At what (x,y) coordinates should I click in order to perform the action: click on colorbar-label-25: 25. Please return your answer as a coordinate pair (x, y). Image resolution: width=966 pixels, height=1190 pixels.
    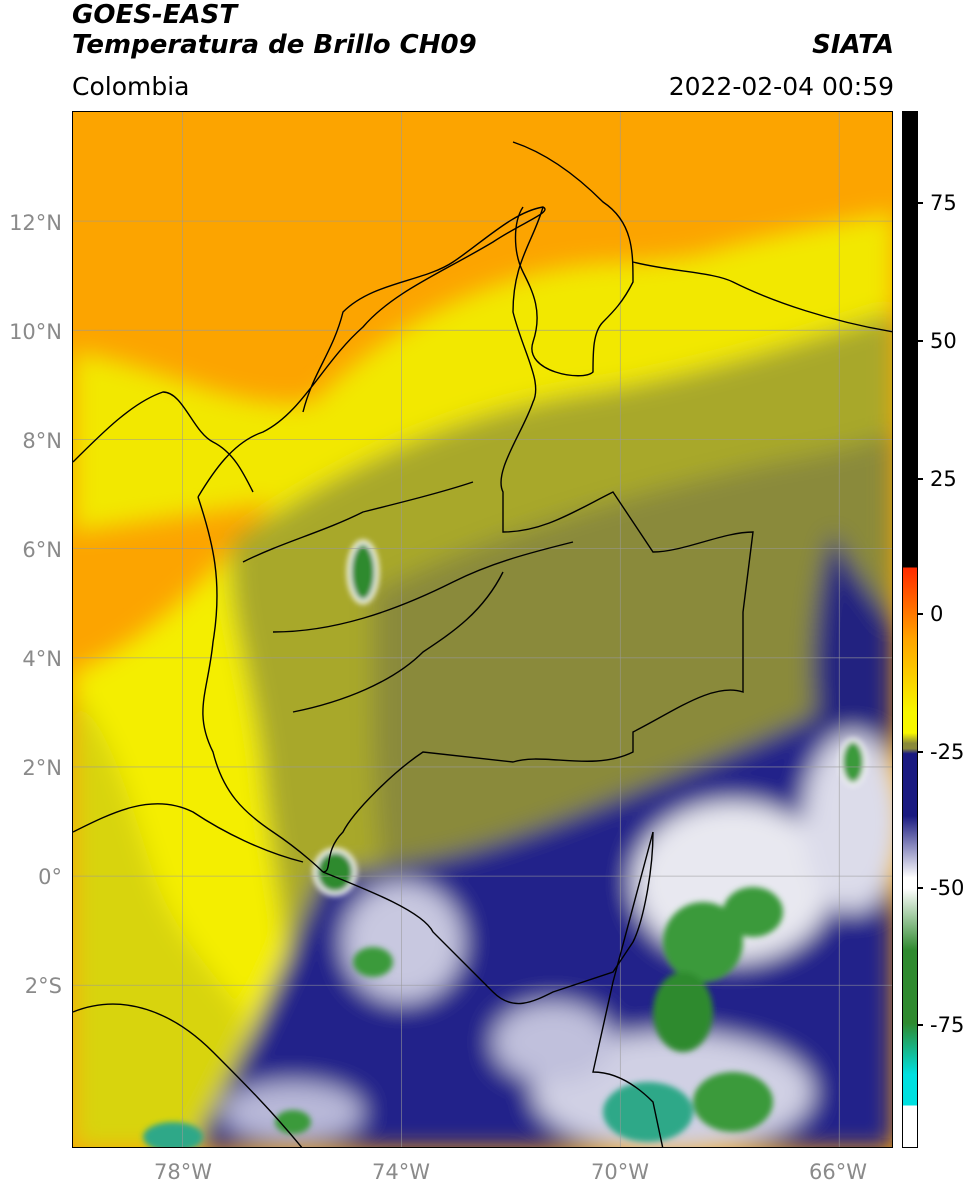
    Looking at the image, I should click on (943, 479).